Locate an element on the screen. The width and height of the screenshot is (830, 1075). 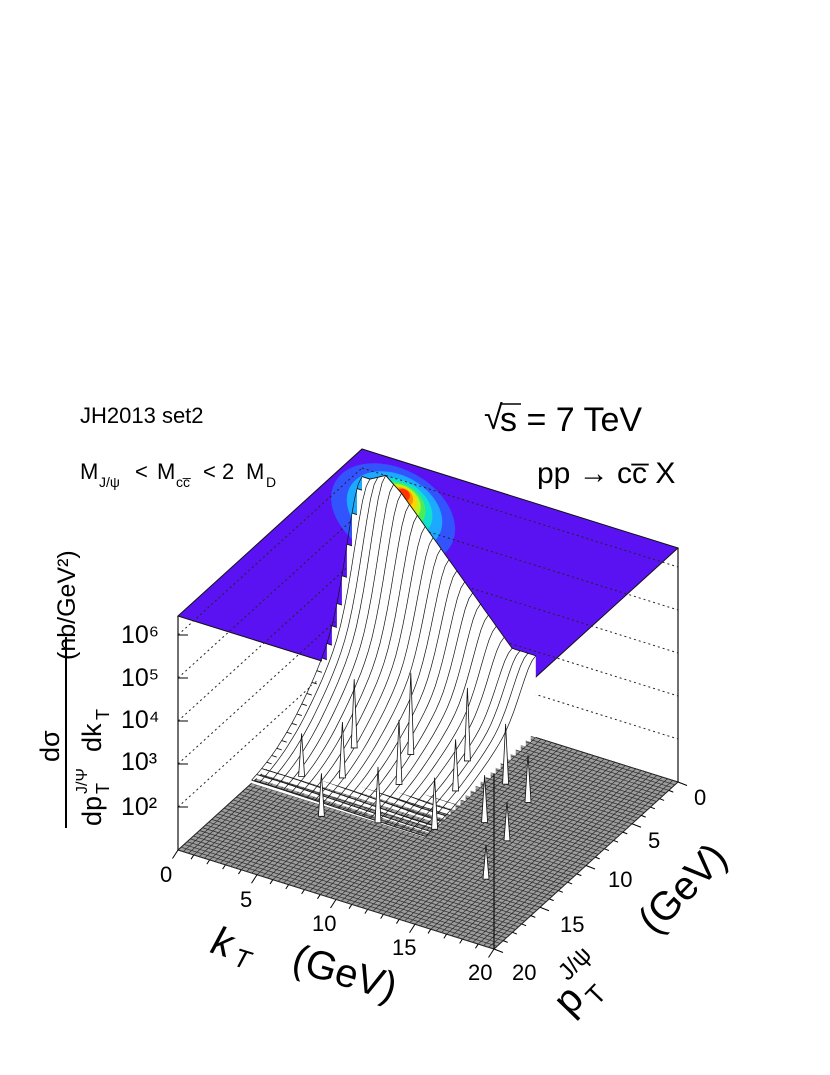
mass-window-label: M J/ψ < M cc̅ < 2 M D is located at coordinates (178, 474).